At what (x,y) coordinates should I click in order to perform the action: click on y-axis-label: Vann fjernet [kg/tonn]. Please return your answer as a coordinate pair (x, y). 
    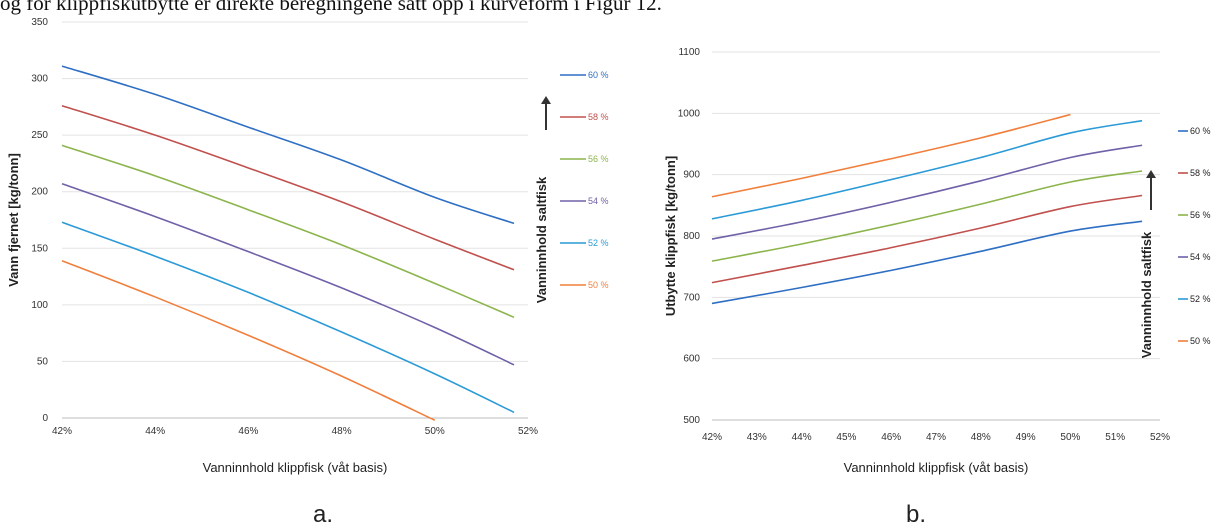
    Looking at the image, I should click on (13, 220).